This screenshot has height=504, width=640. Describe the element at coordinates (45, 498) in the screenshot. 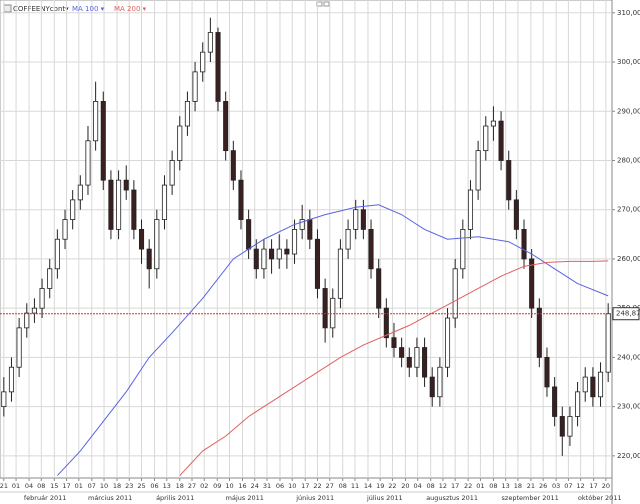

I see `month-label: február 2011` at that location.